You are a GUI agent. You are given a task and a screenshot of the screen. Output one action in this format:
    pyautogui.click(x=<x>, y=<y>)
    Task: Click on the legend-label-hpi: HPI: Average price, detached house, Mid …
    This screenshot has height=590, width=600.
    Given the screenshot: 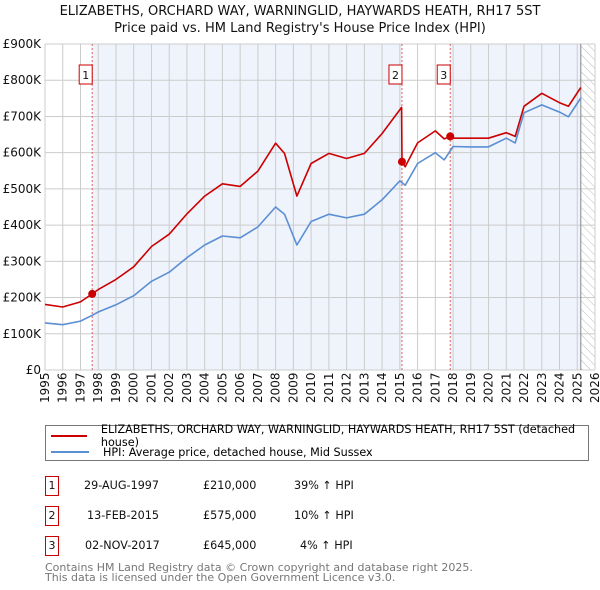 What is the action you would take?
    pyautogui.click(x=238, y=452)
    